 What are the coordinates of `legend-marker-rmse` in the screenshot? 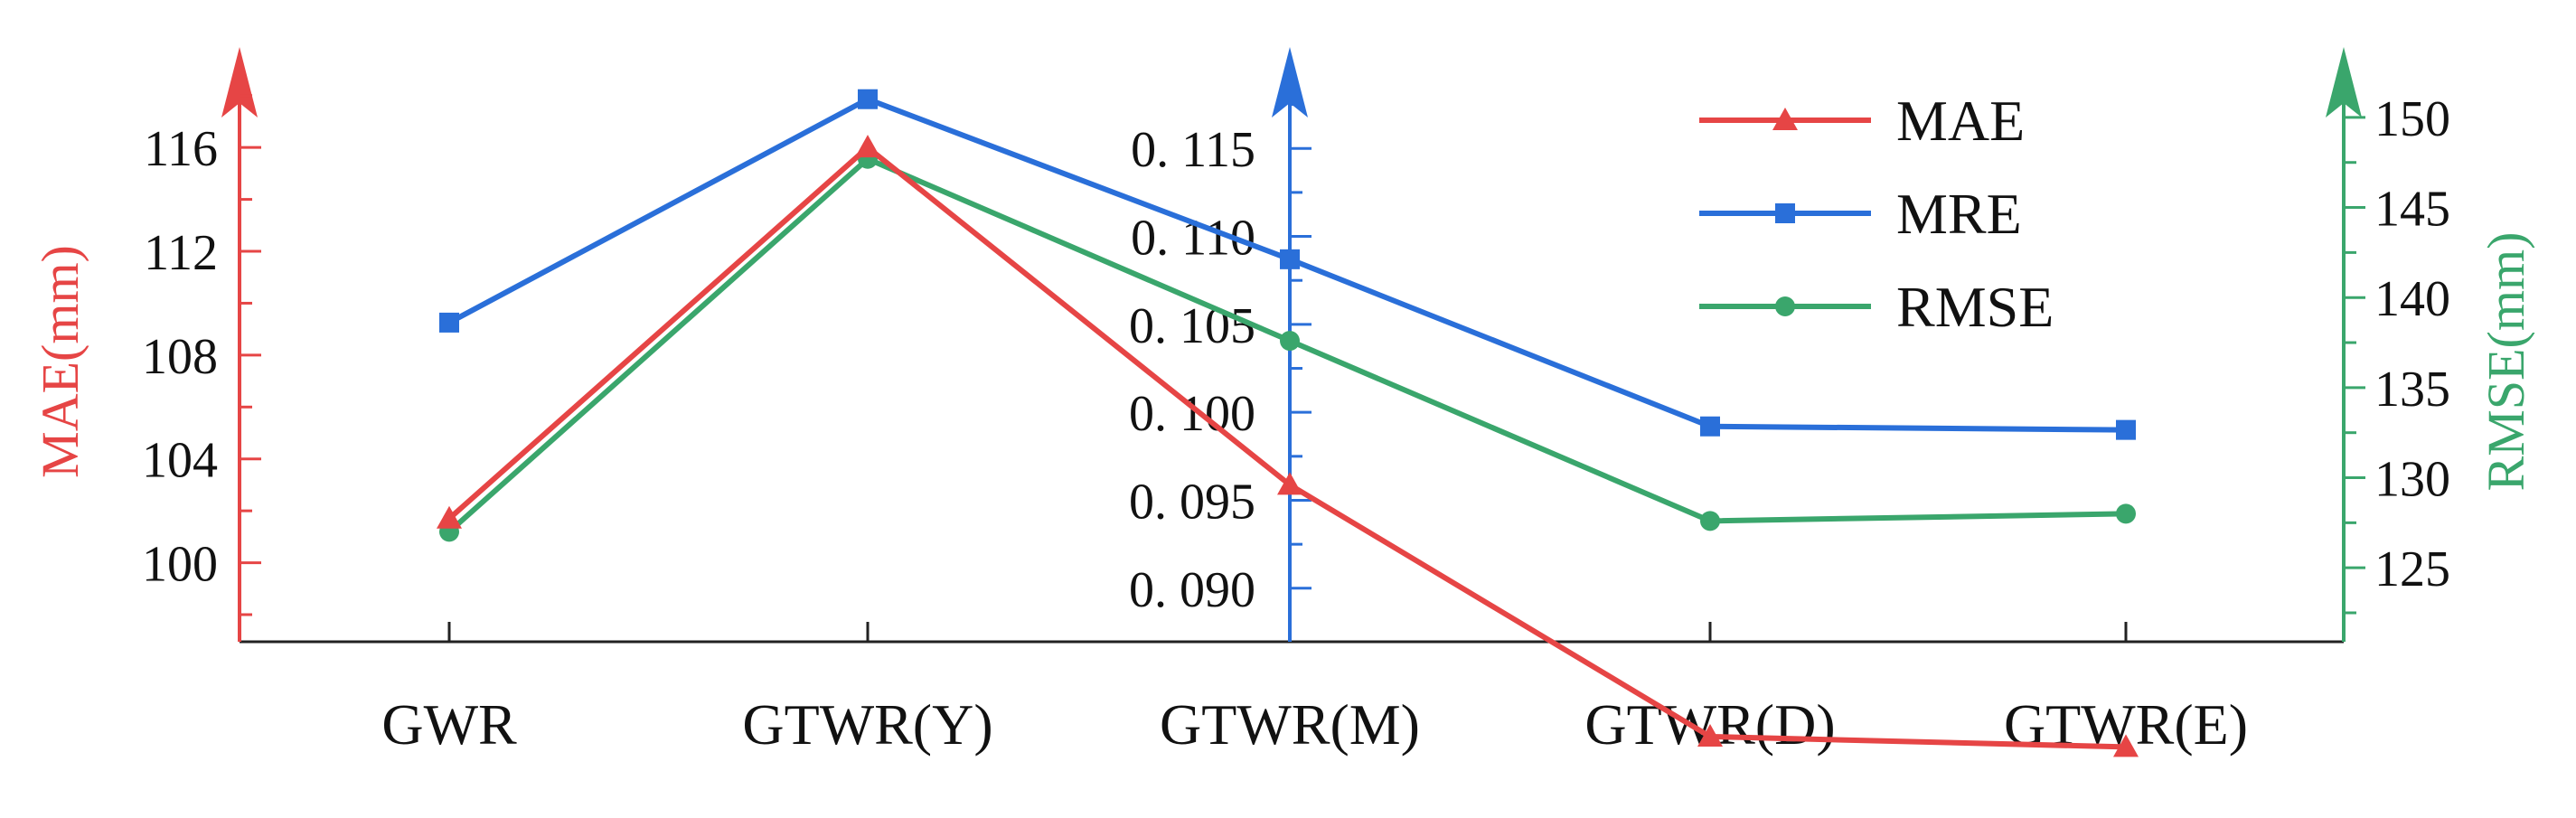 It's located at (1785, 306).